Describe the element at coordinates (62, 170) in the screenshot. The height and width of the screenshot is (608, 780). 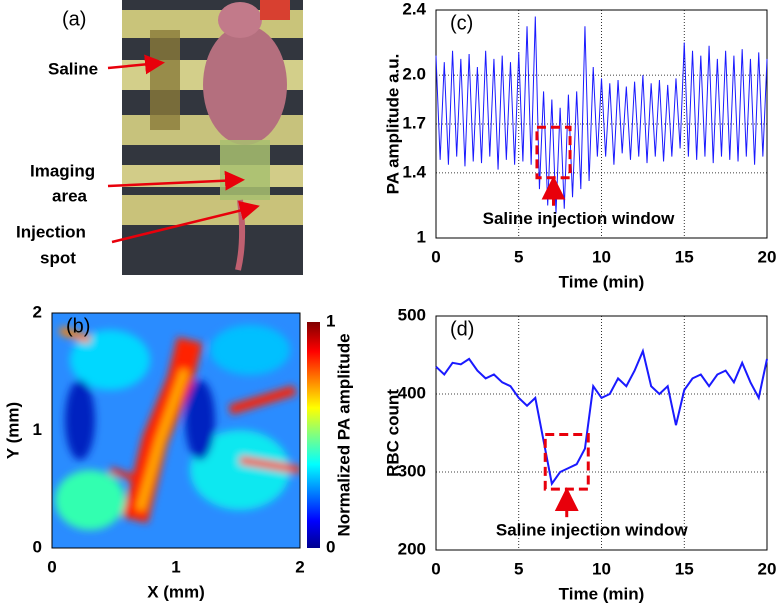
I see `photo-label: Imaging` at that location.